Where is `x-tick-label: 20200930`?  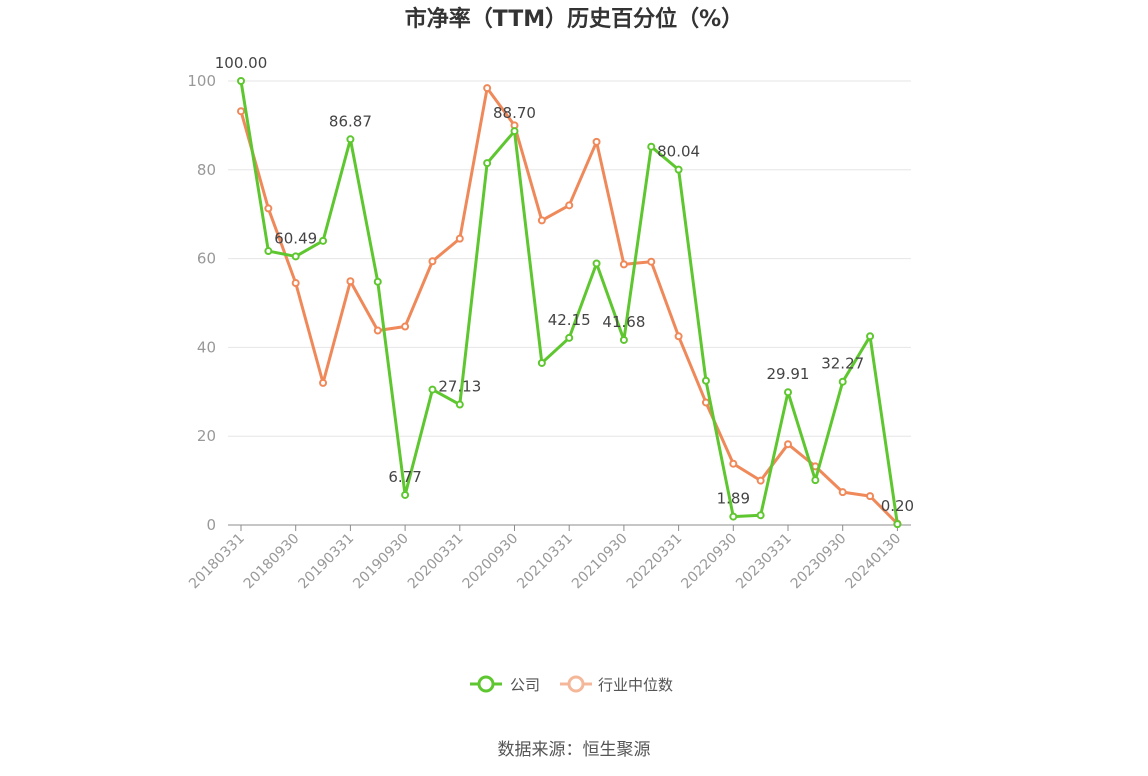 x-tick-label: 20200930 is located at coordinates (491, 562).